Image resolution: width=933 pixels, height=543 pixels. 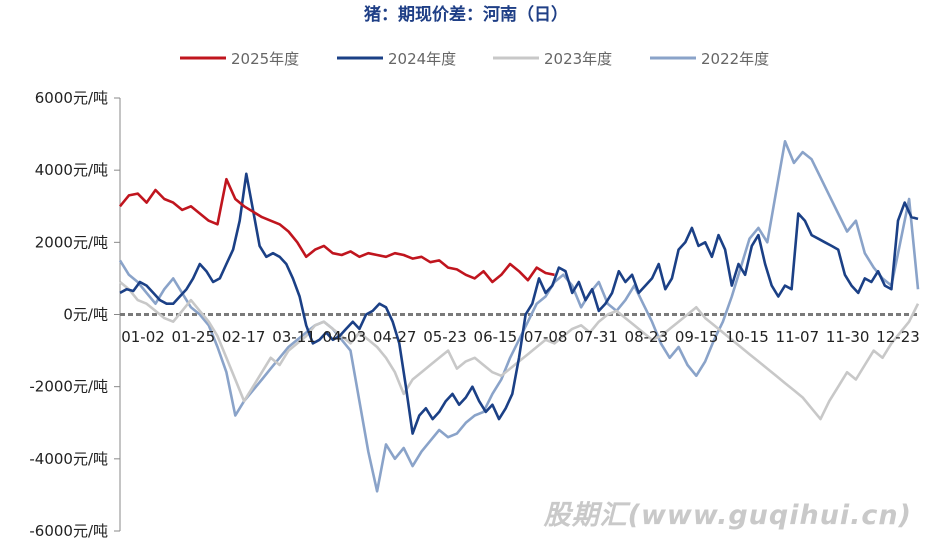 What do you see at coordinates (466, 14) in the screenshot?
I see `chart-title: 猪：期现价差：河南（日）` at bounding box center [466, 14].